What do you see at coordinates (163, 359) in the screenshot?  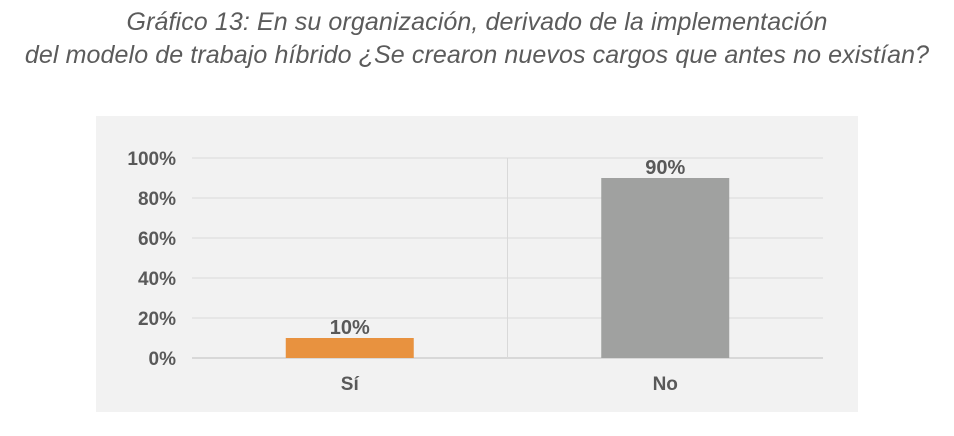 I see `y-tick-label: 0%` at bounding box center [163, 359].